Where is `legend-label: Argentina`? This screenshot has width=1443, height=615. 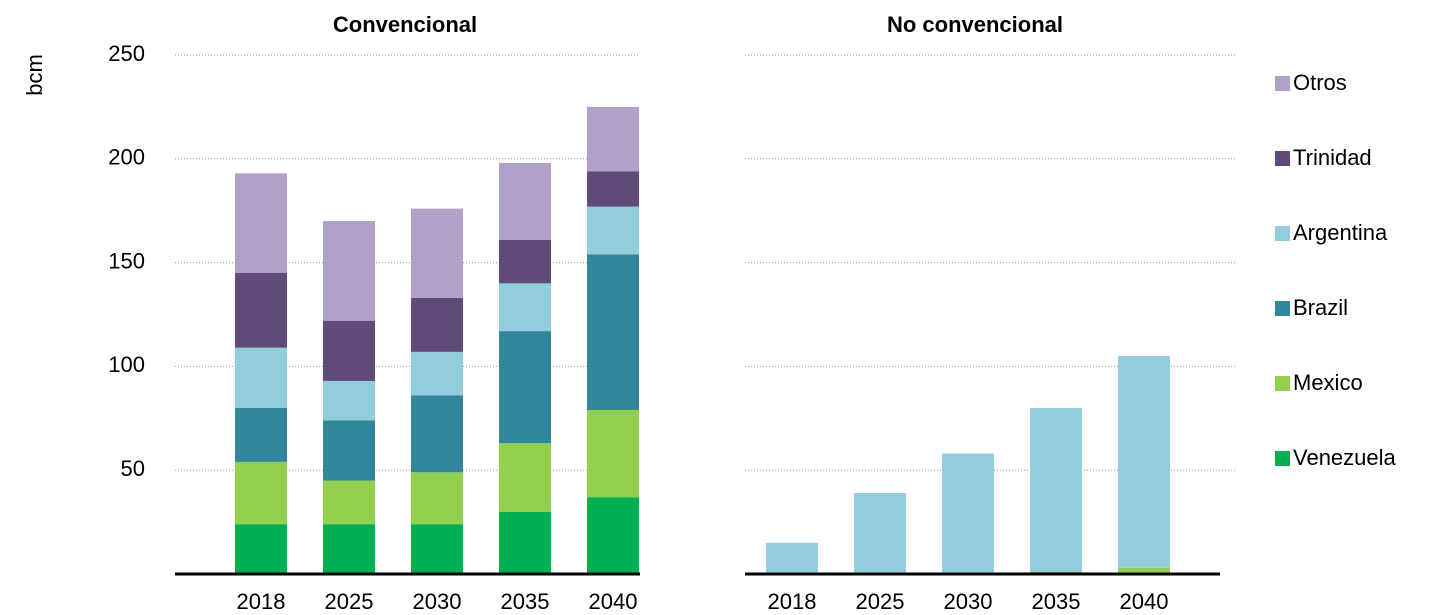
legend-label: Argentina is located at coordinates (1340, 232).